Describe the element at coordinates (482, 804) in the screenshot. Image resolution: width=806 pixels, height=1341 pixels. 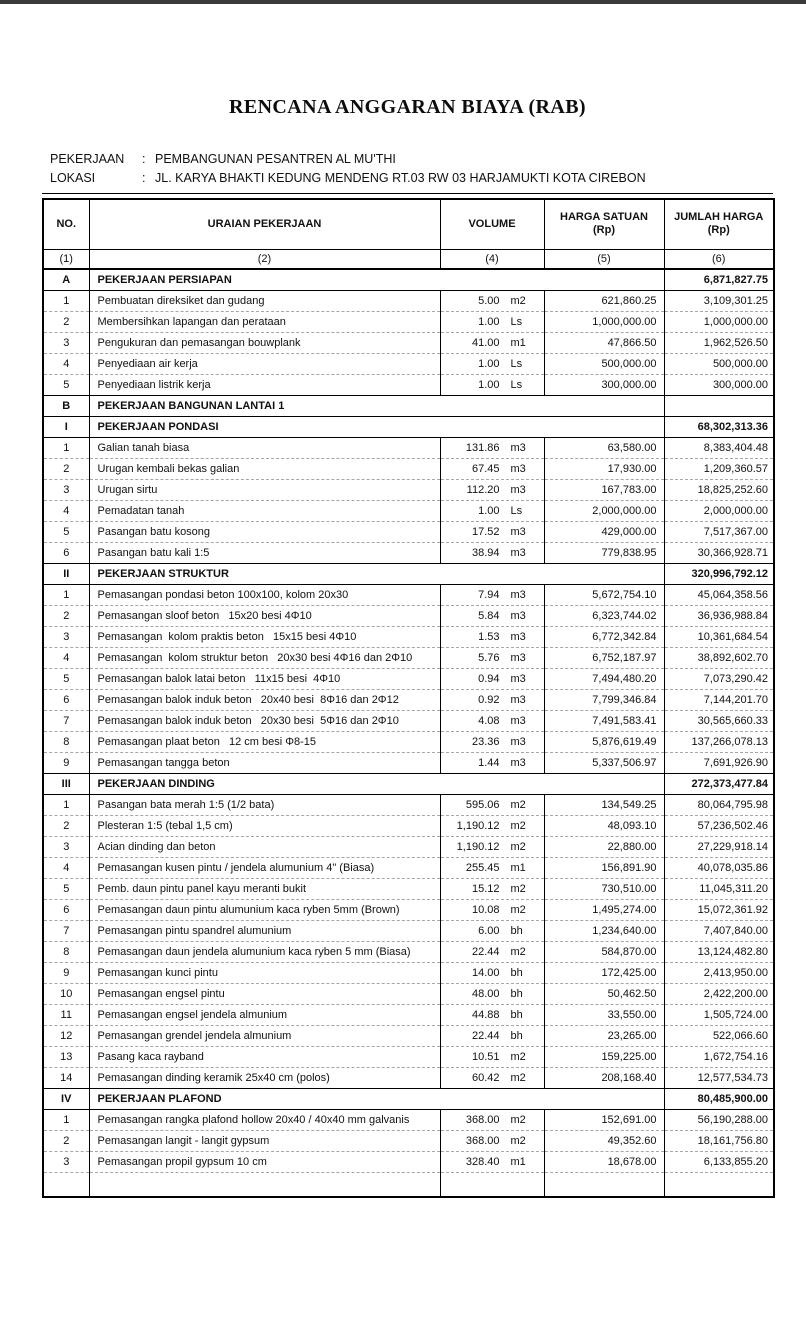
I see `qty-text: 595.06` at that location.